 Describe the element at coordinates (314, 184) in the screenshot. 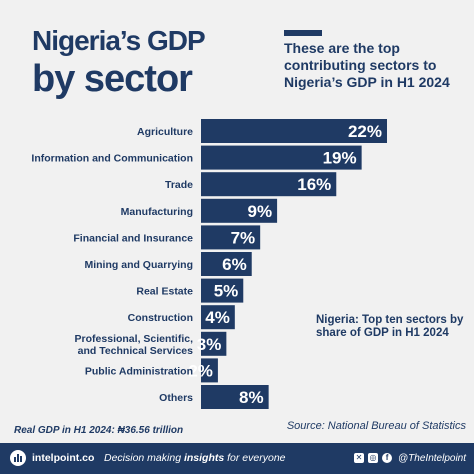

I see `bar-value-label-2: 16%` at that location.